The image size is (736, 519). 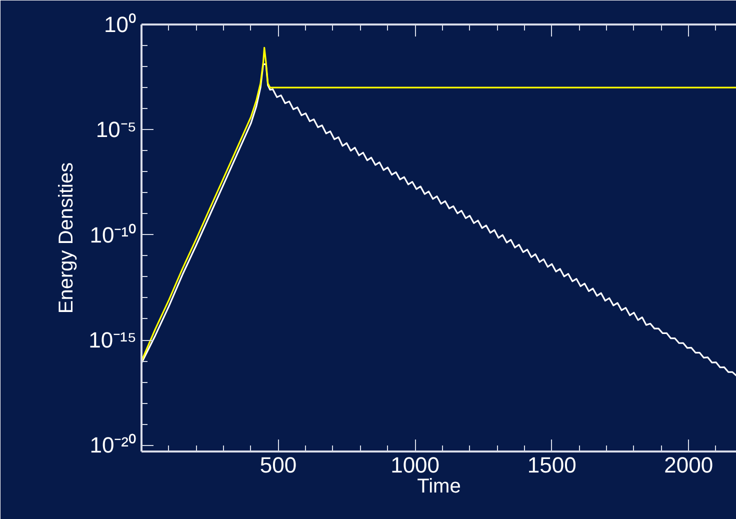 I want to click on x-tick-label: 500, so click(x=278, y=465).